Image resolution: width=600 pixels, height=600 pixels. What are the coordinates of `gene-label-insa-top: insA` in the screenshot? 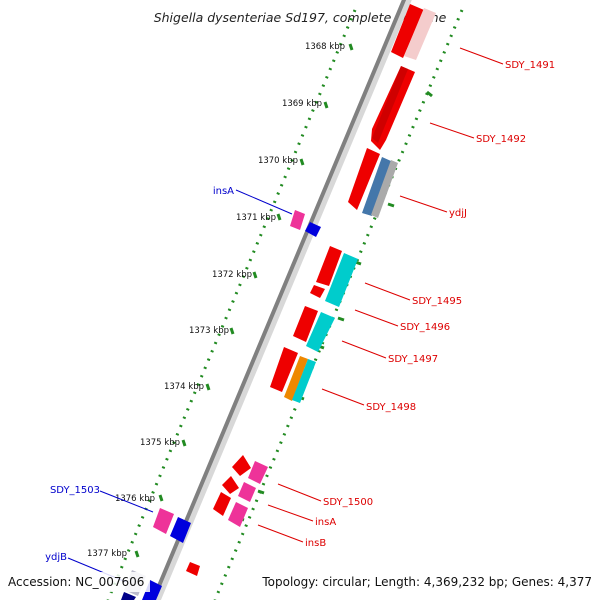 It's located at (223, 191).